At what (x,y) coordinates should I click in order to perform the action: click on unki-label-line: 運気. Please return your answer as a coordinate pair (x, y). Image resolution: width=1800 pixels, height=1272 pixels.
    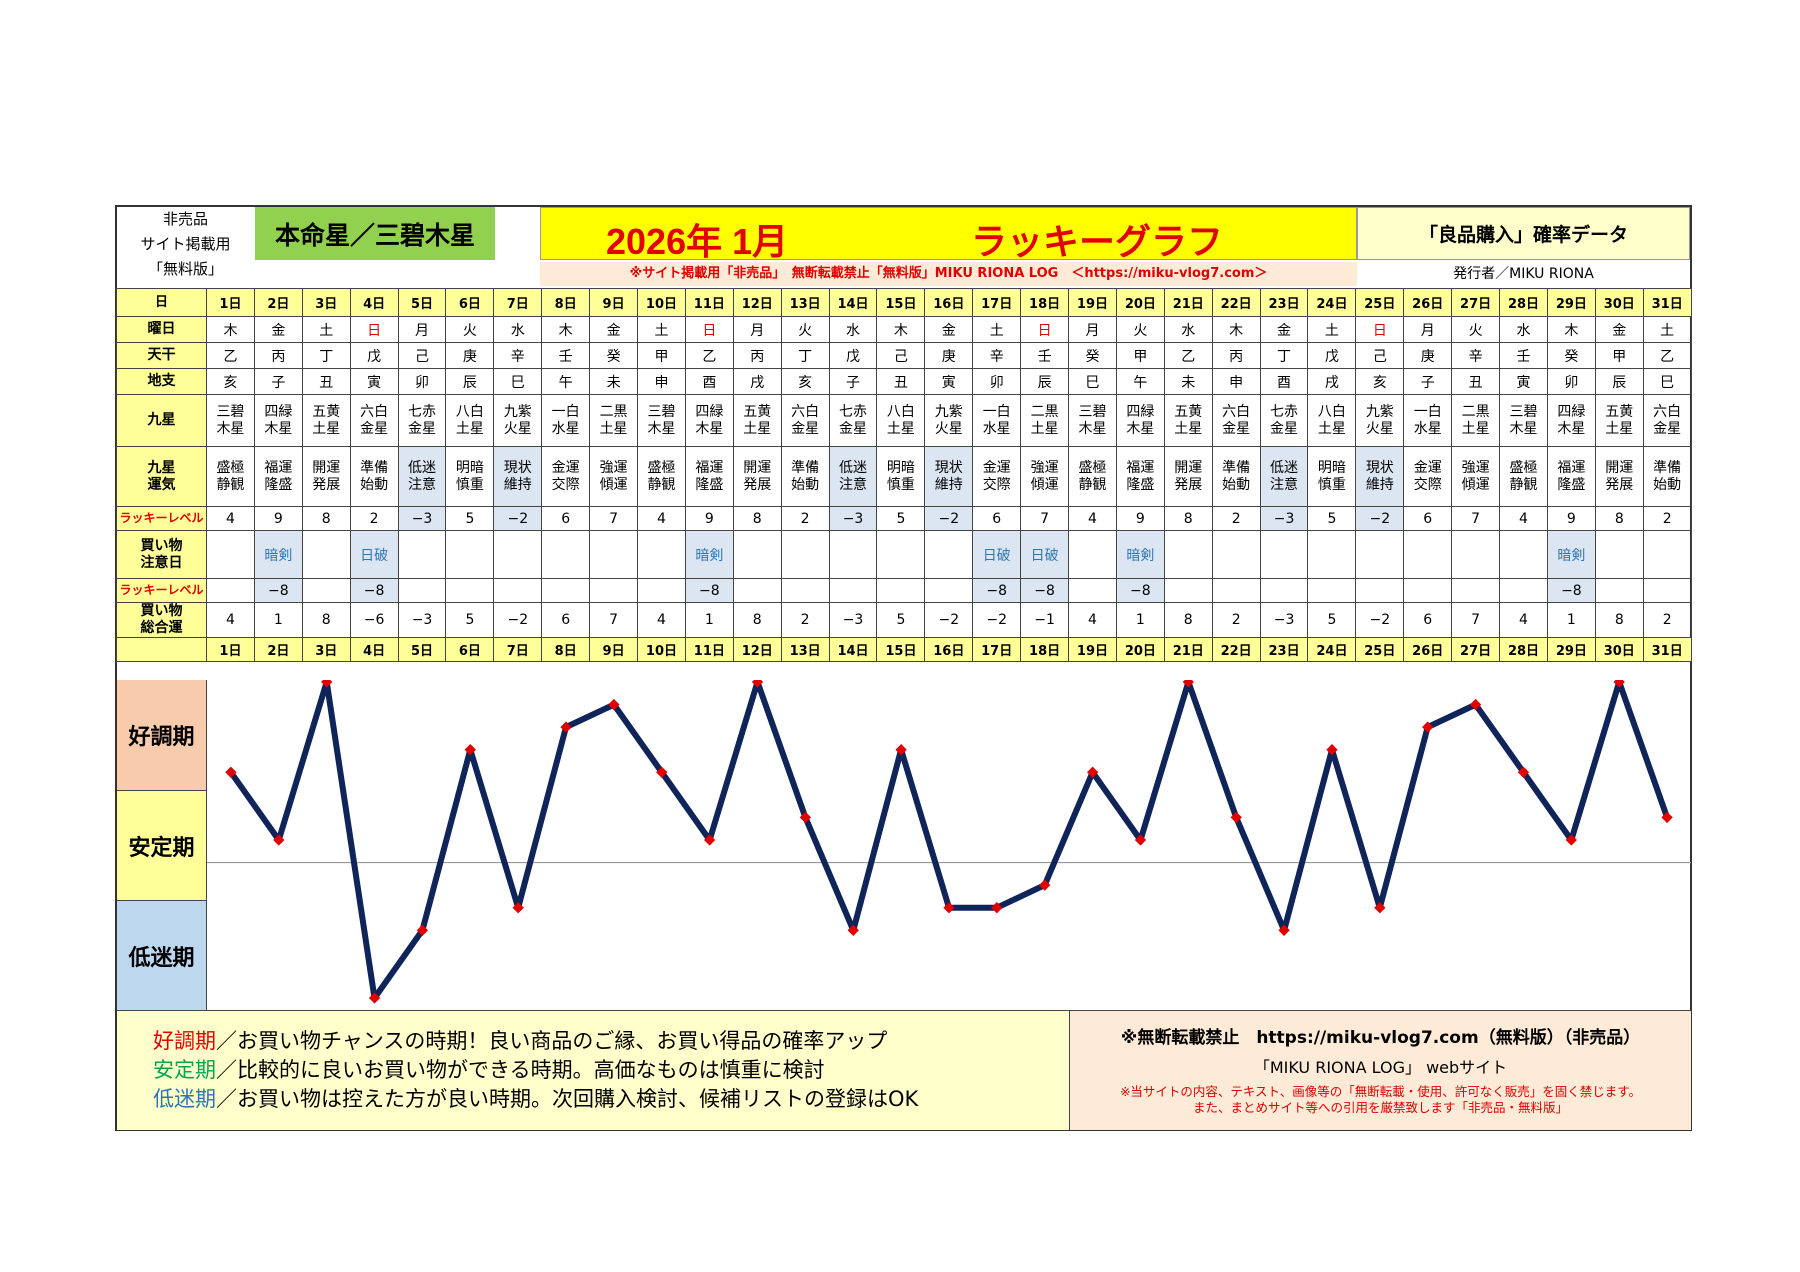
    Looking at the image, I should click on (161, 484).